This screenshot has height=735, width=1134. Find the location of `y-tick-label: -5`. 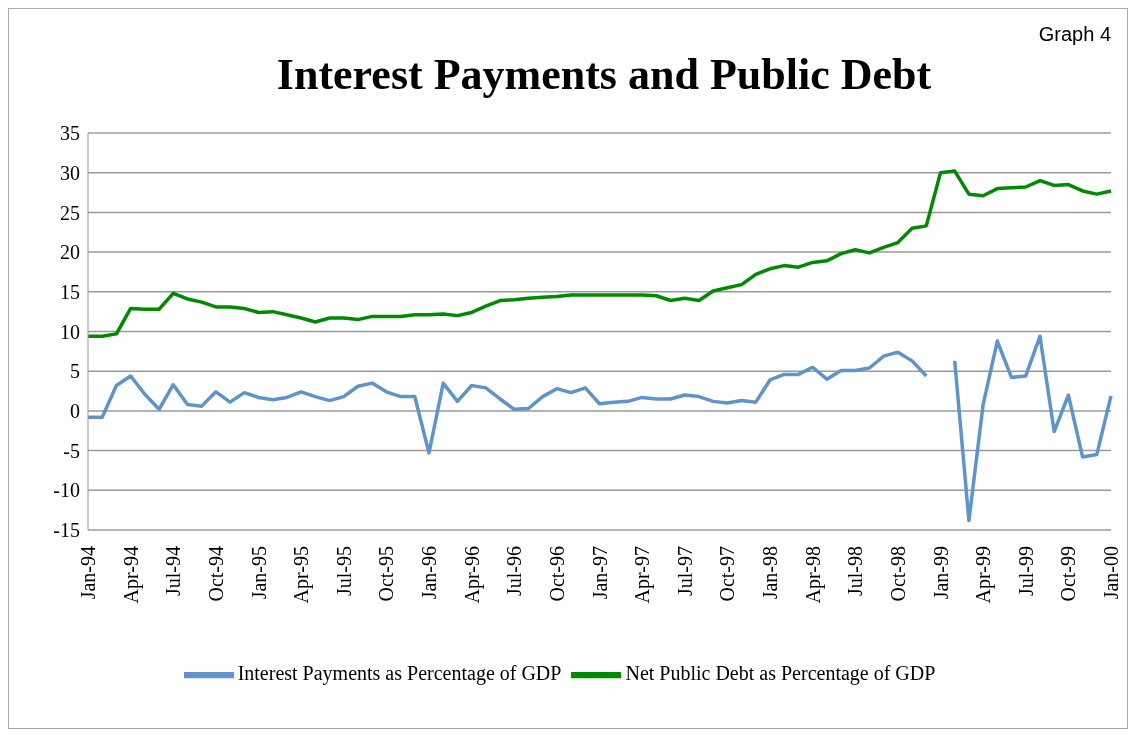

y-tick-label: -5 is located at coordinates (71, 450).